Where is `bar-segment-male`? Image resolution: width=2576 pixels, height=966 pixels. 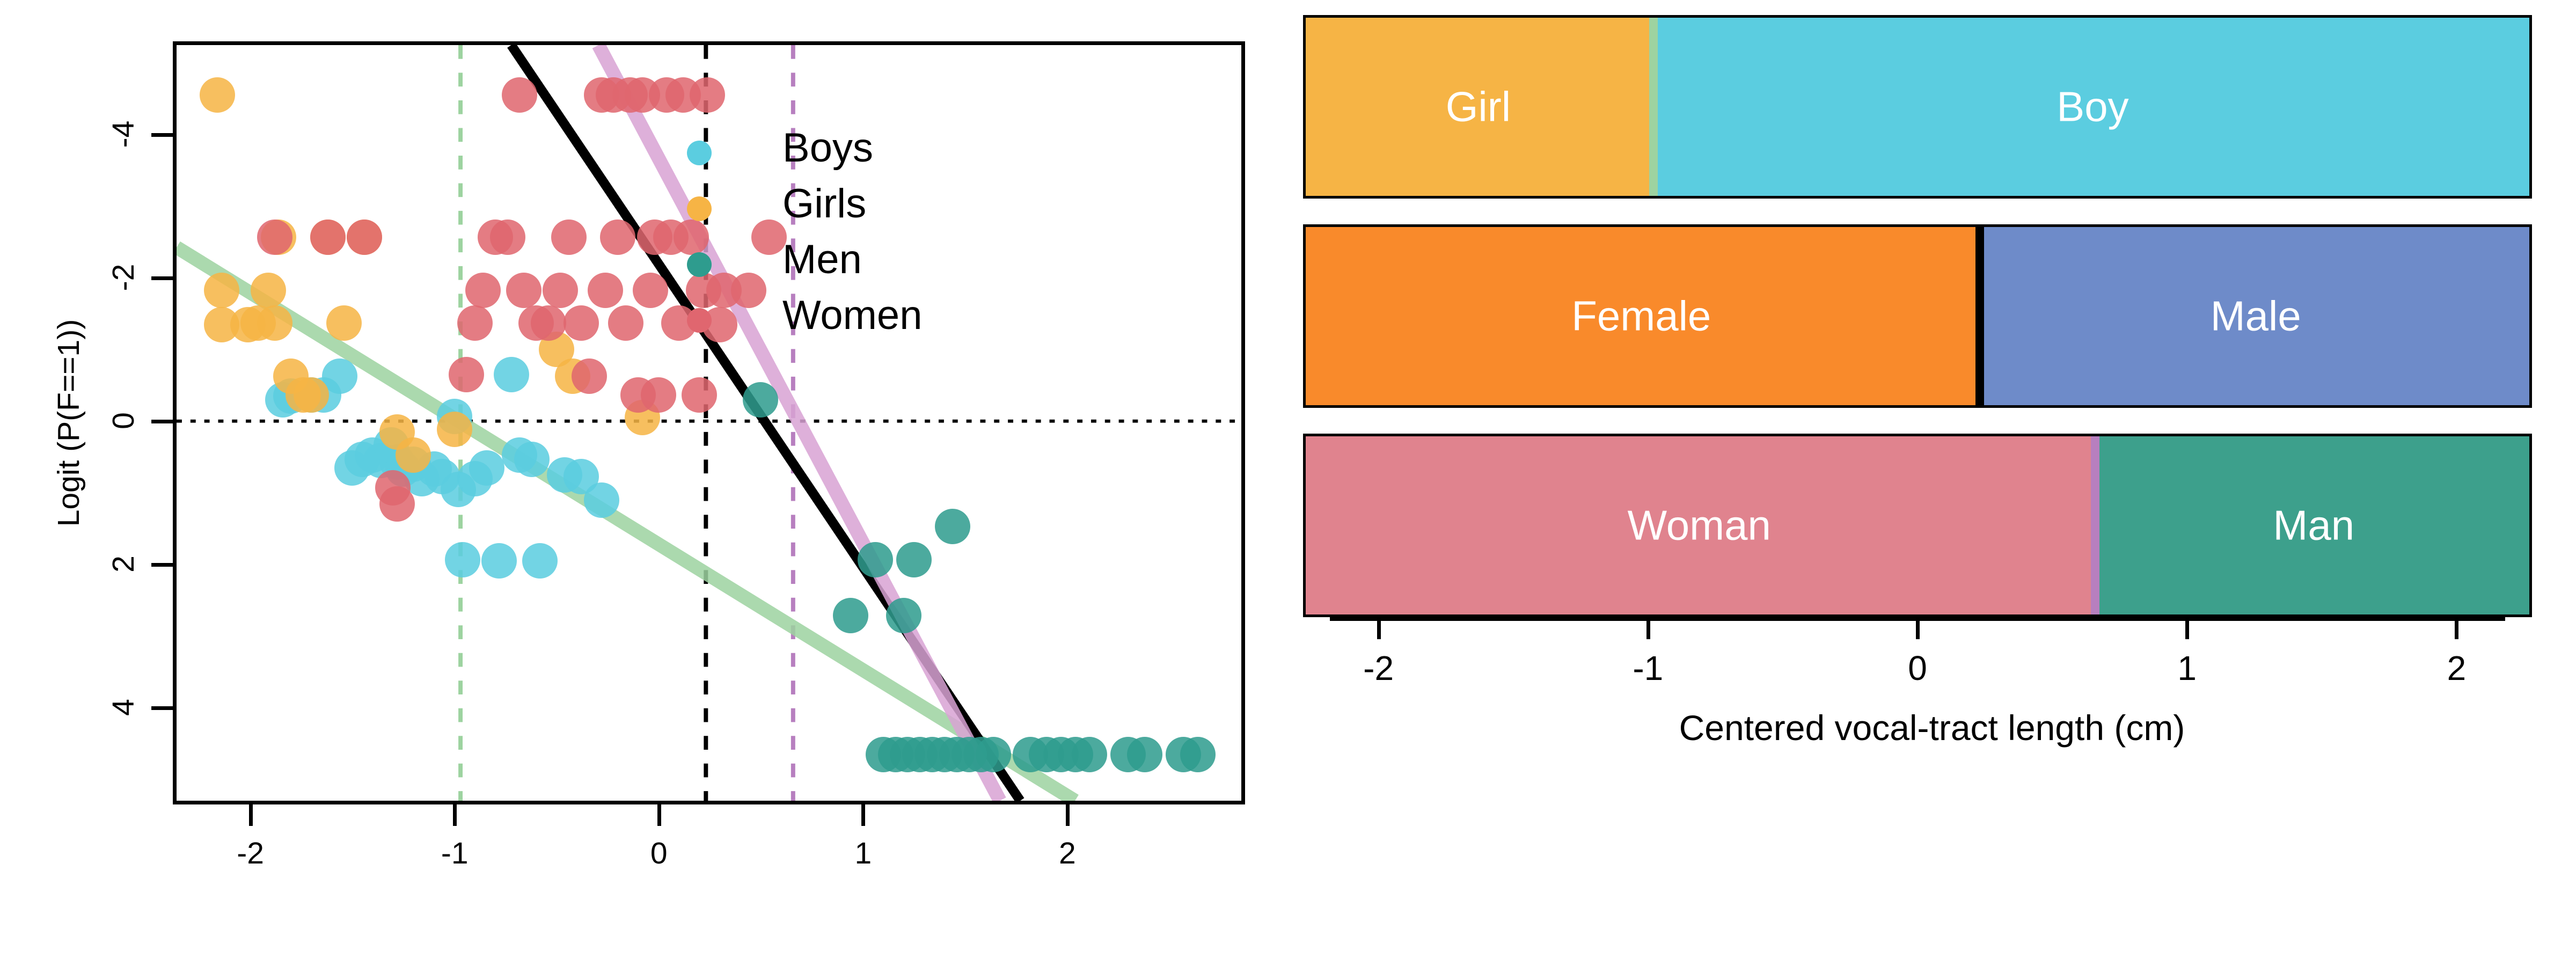
bar-segment-male is located at coordinates (2255, 316).